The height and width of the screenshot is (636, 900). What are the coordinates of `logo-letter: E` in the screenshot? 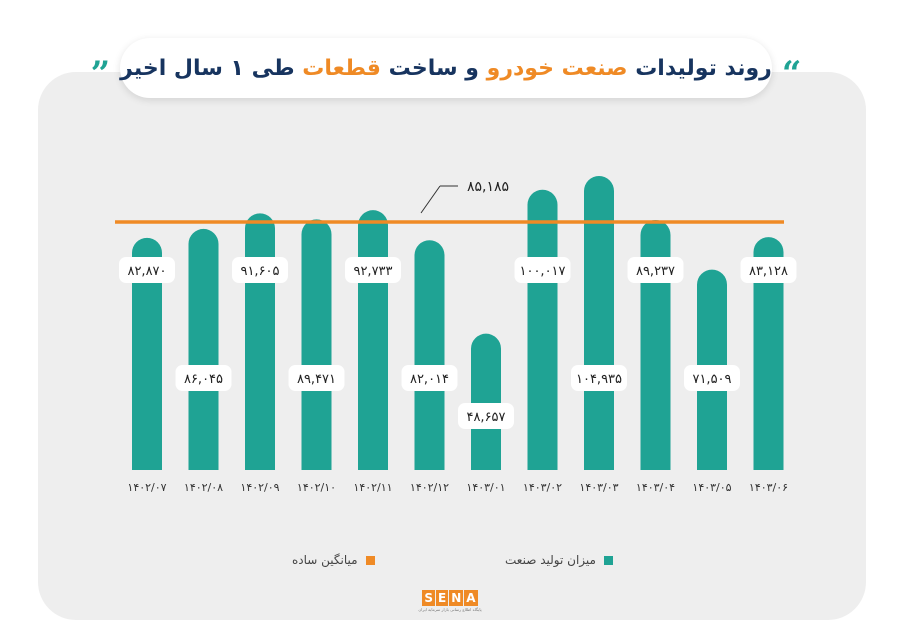 It's located at (442, 598).